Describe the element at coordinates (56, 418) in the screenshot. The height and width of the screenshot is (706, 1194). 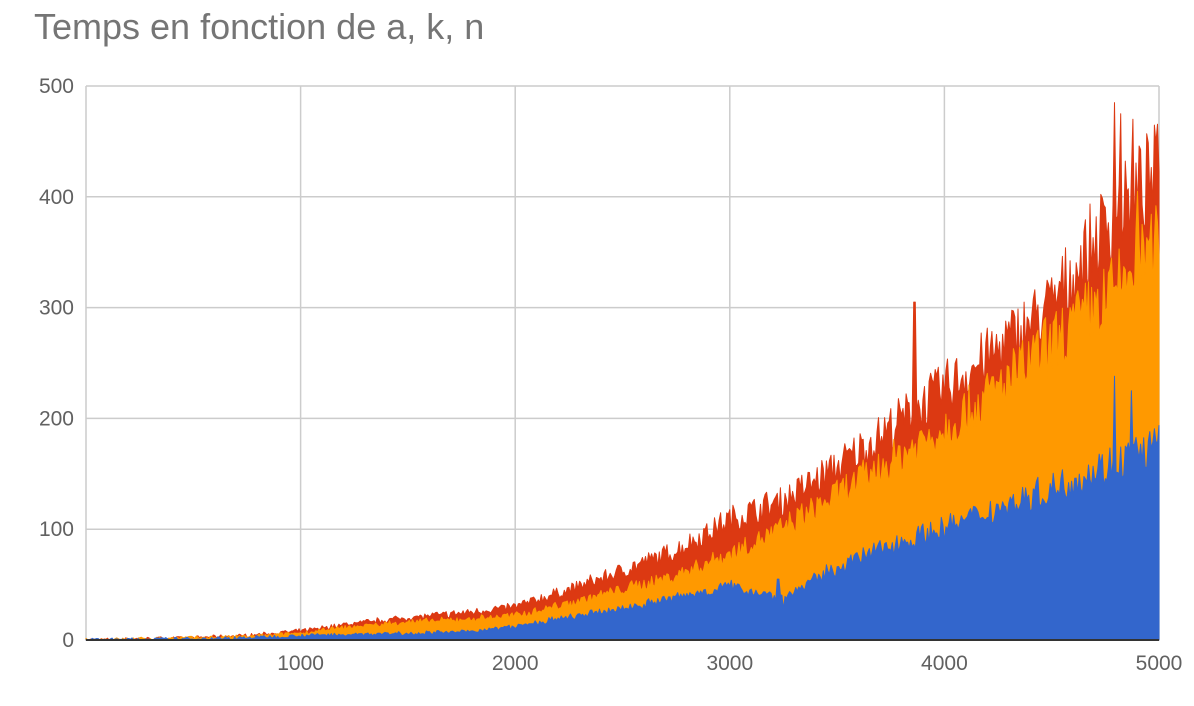
I see `y-tick-label: 200` at that location.